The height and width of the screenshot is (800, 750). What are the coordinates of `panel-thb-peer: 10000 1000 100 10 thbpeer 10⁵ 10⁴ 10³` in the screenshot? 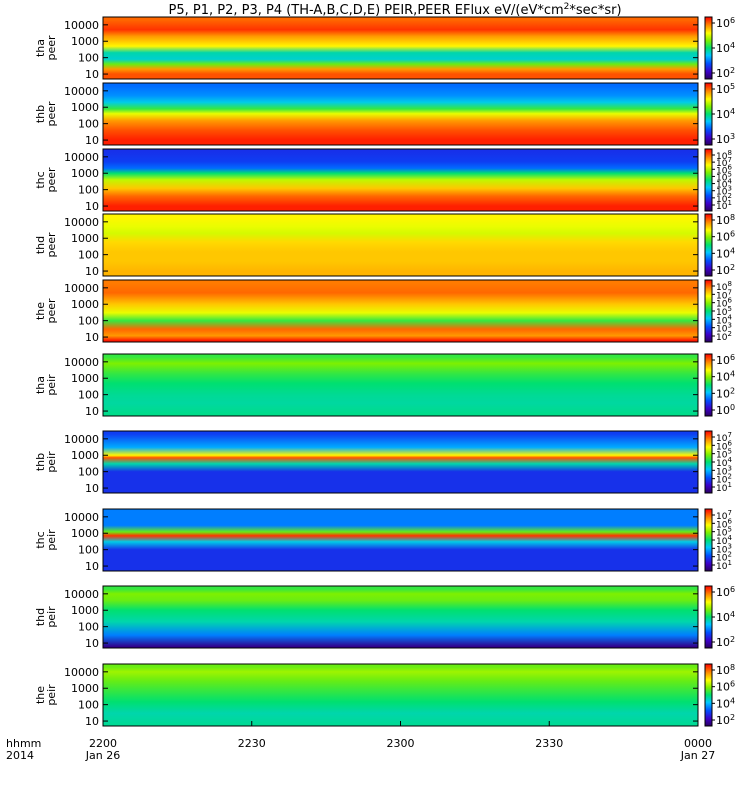 It's located at (384, 114).